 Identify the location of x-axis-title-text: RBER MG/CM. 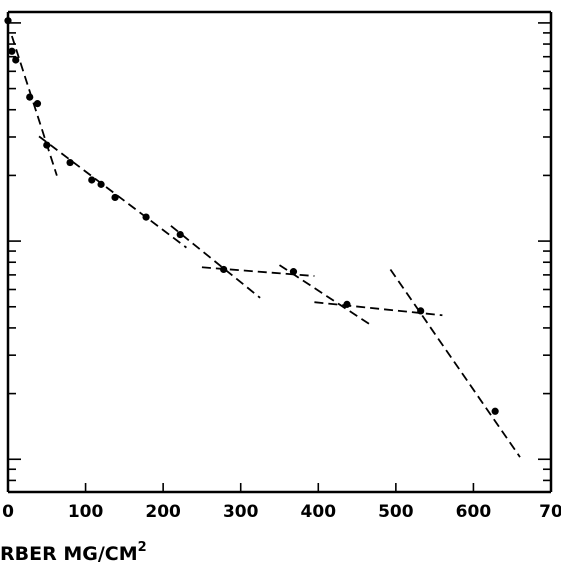
(69, 554).